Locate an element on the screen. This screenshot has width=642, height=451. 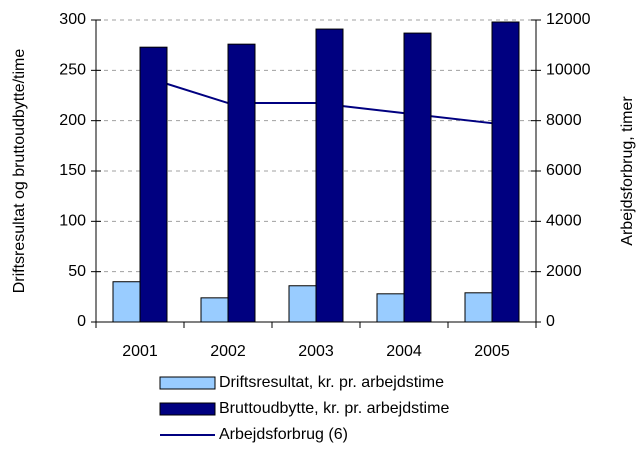
y2-tick-label: 0 is located at coordinates (550, 321).